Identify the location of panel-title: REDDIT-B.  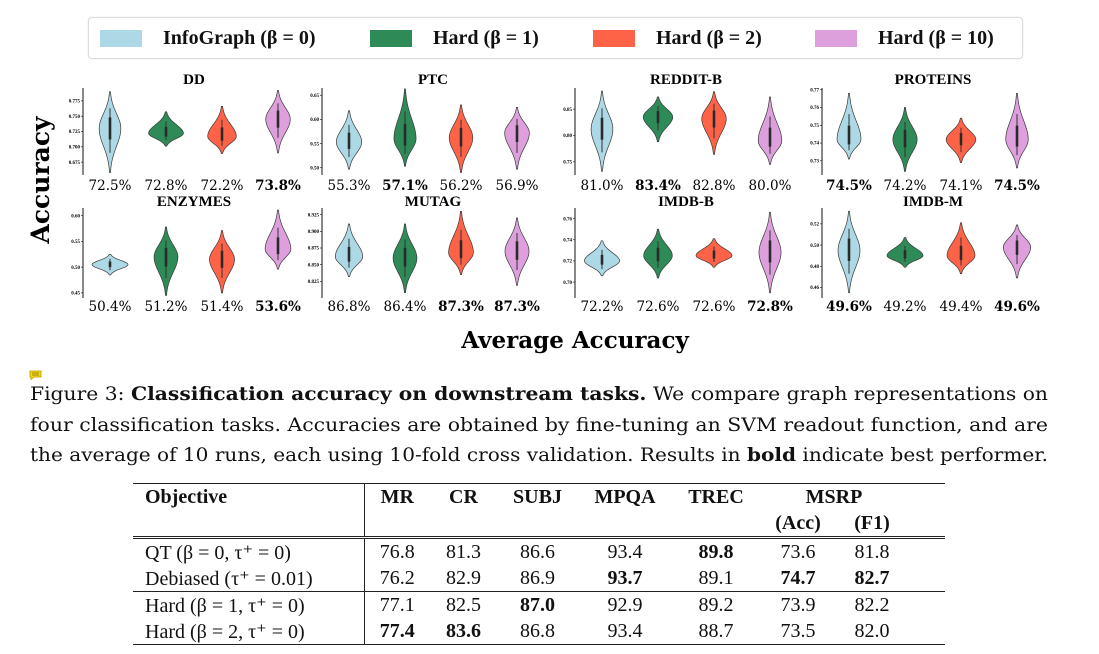
(686, 80).